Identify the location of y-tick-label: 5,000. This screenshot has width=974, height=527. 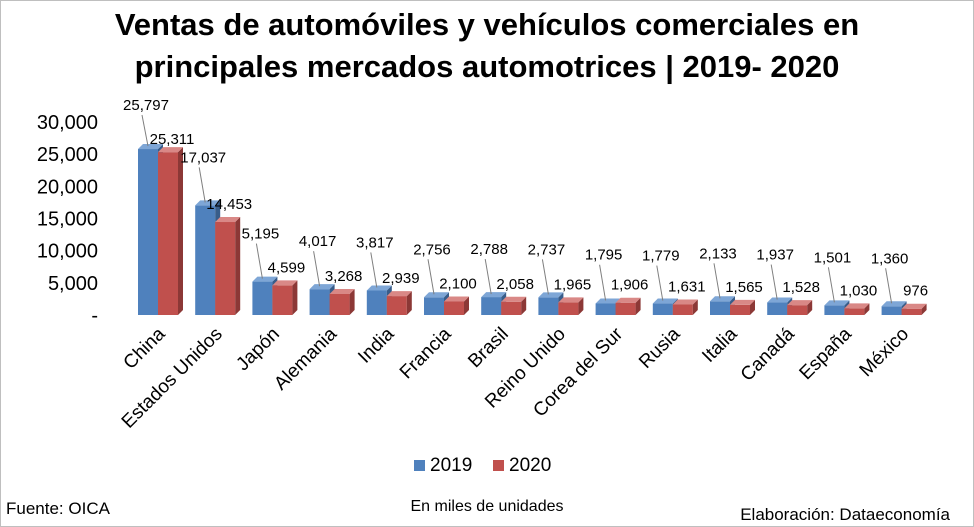
(73, 284).